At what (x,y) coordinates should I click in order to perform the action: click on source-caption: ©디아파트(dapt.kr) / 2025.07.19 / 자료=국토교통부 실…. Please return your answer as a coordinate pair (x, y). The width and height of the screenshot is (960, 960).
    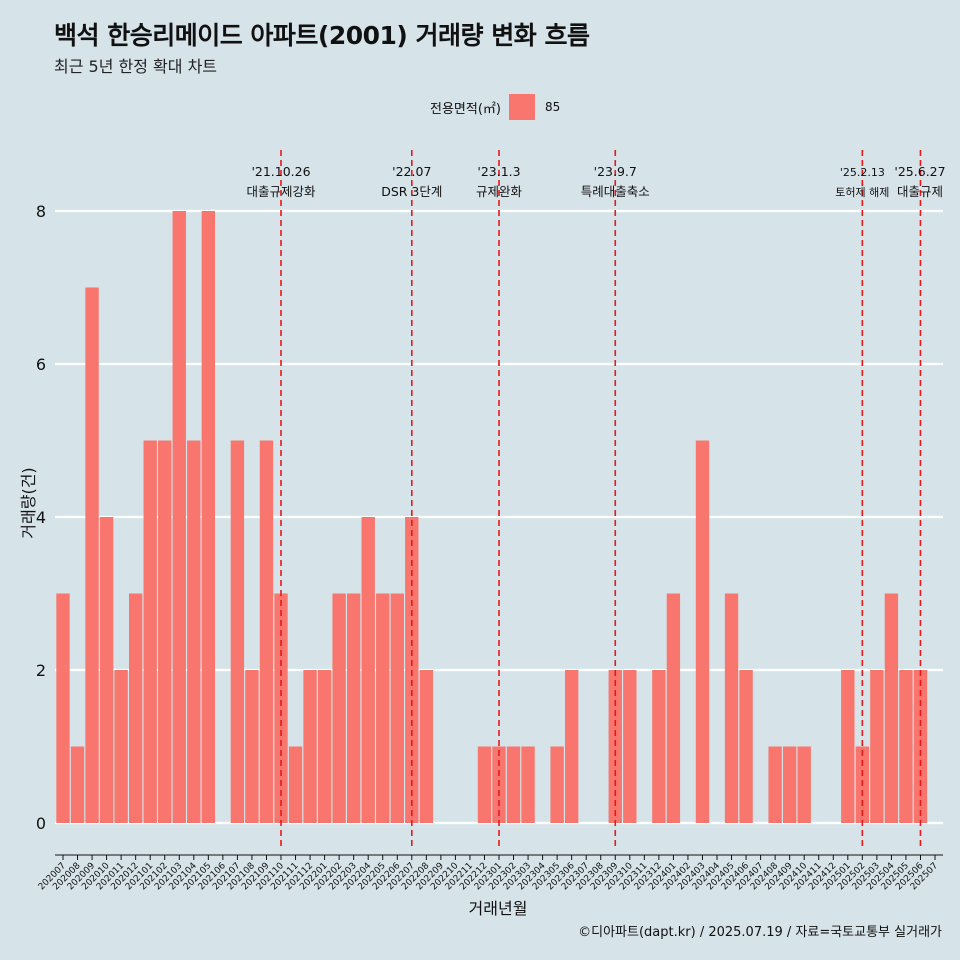
    Looking at the image, I should click on (760, 932).